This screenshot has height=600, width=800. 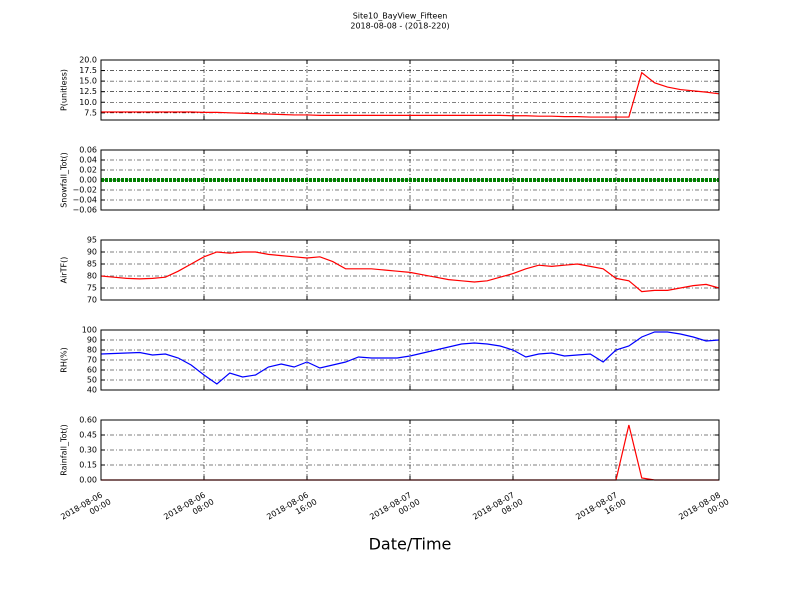 What do you see at coordinates (85, 509) in the screenshot?
I see `x-tick-label: 2018-08-0600:00` at bounding box center [85, 509].